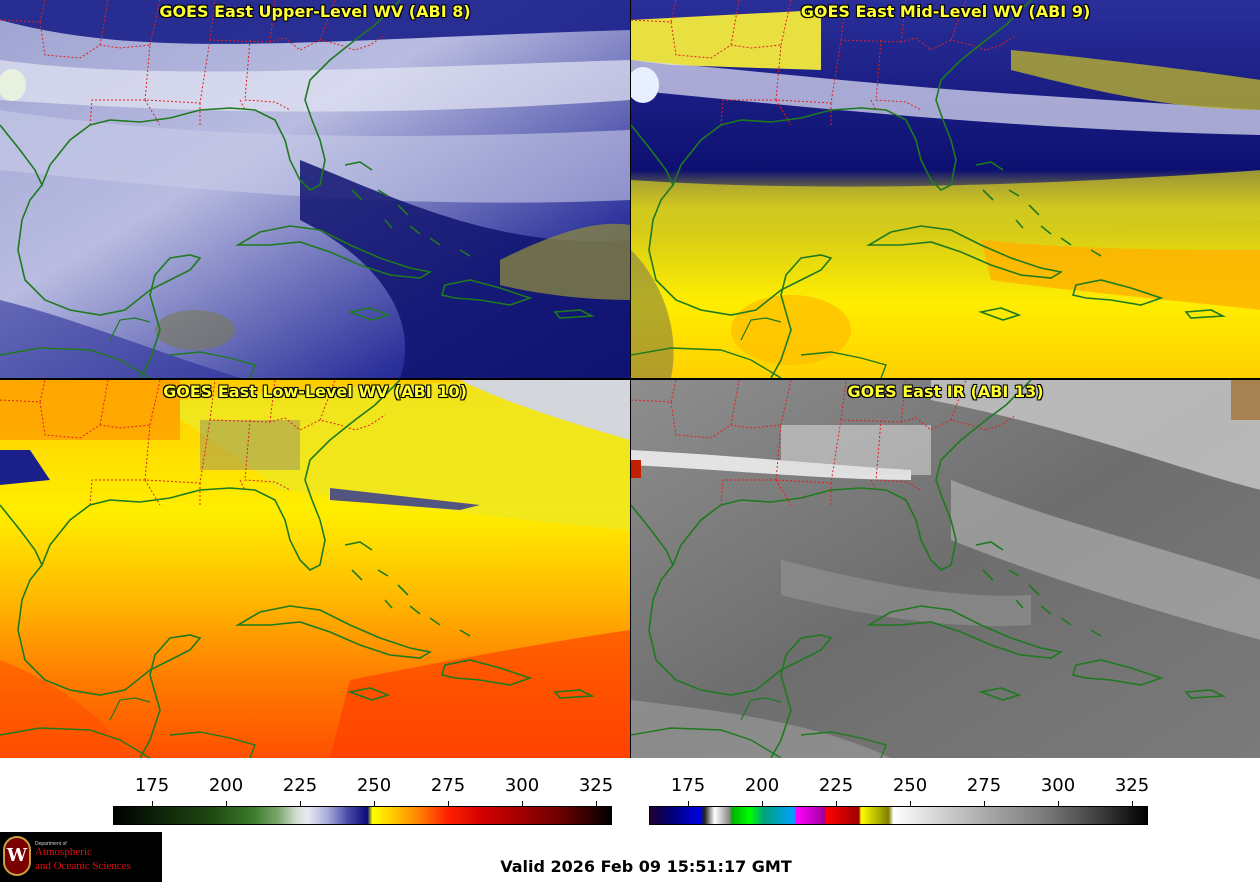  I want to click on valid-time: Valid 2026 Feb 09 15:51:17 GMT, so click(646, 866).